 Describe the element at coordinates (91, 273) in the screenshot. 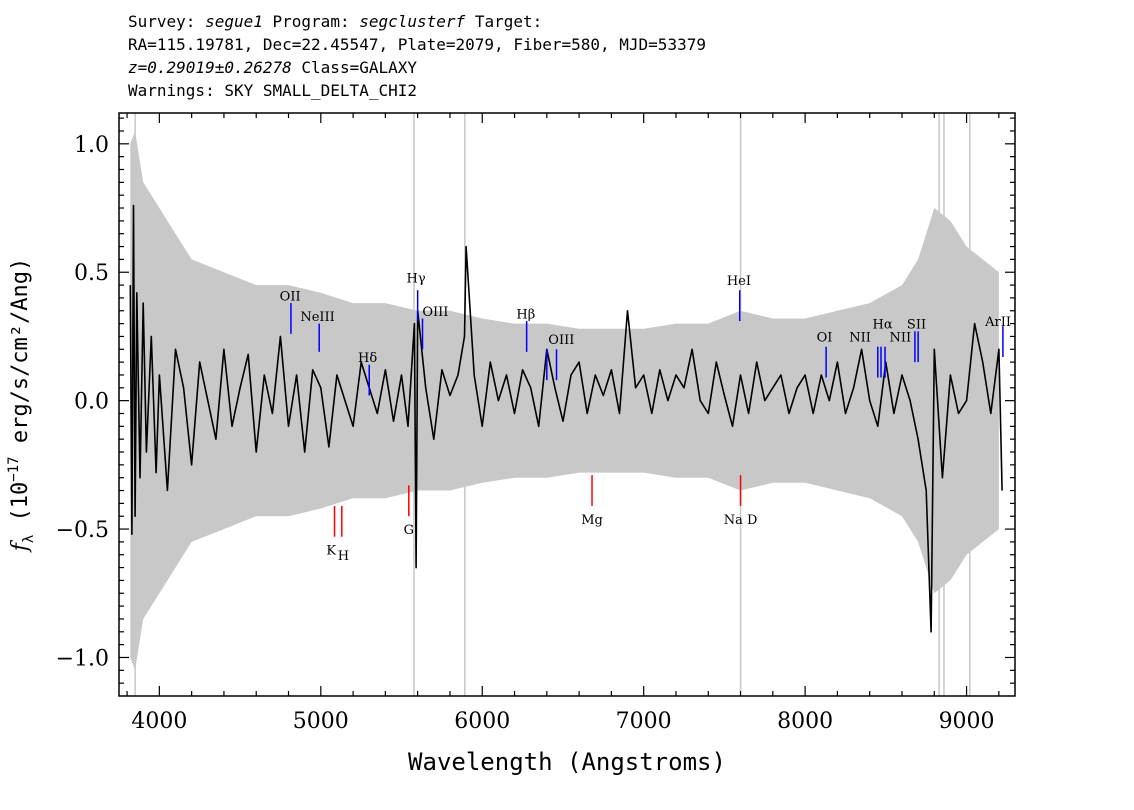

I see `y-tick-label: 0.5` at that location.